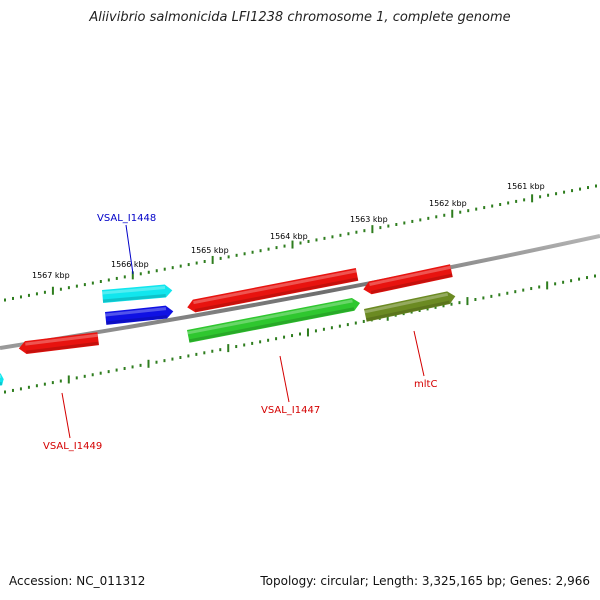  What do you see at coordinates (284, 379) in the screenshot?
I see `leader-vsal-i1447` at bounding box center [284, 379].